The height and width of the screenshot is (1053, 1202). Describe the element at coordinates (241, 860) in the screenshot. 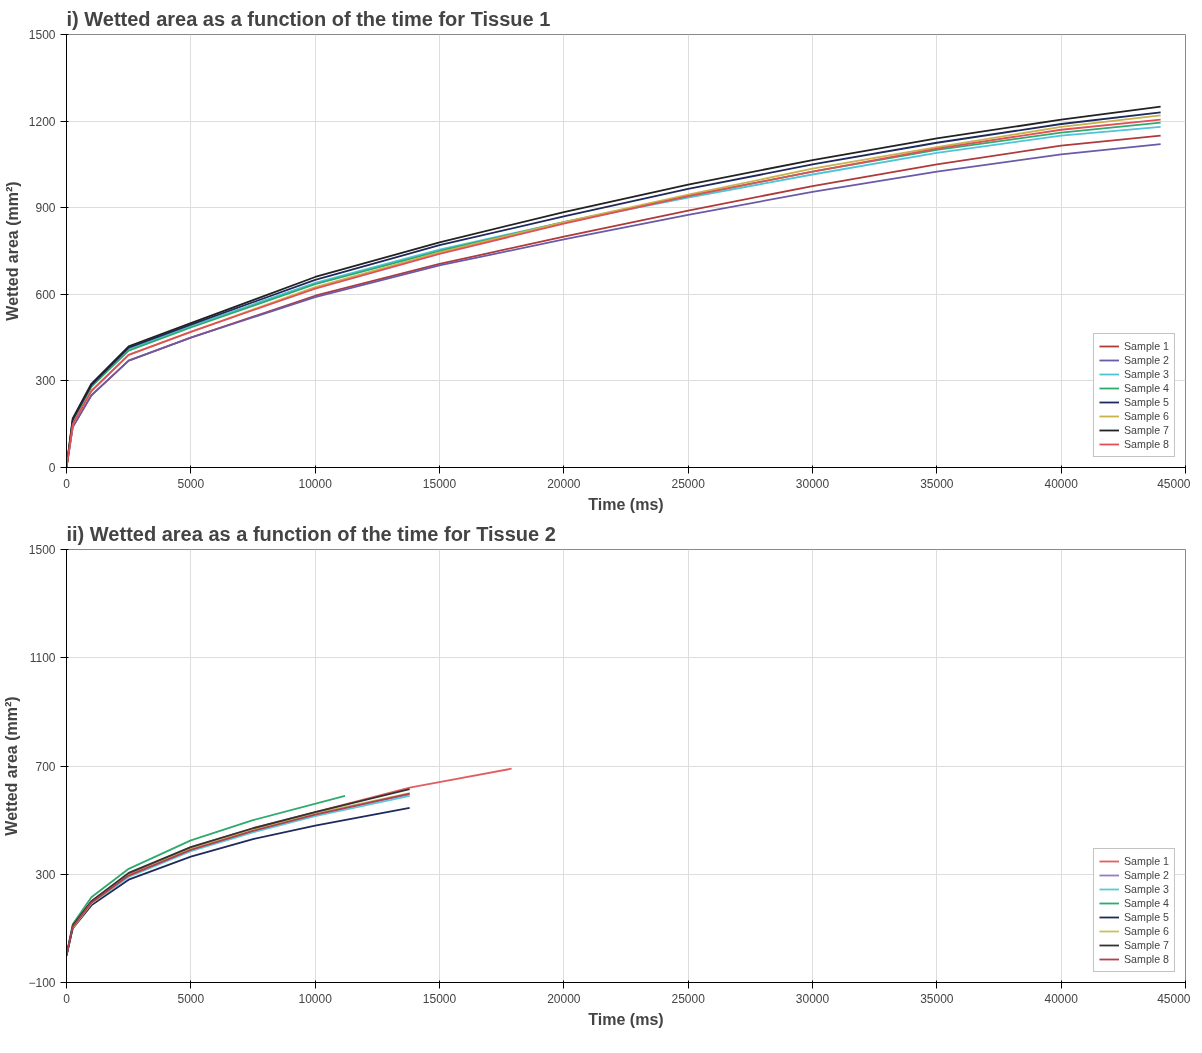

I see `line-series` at that location.